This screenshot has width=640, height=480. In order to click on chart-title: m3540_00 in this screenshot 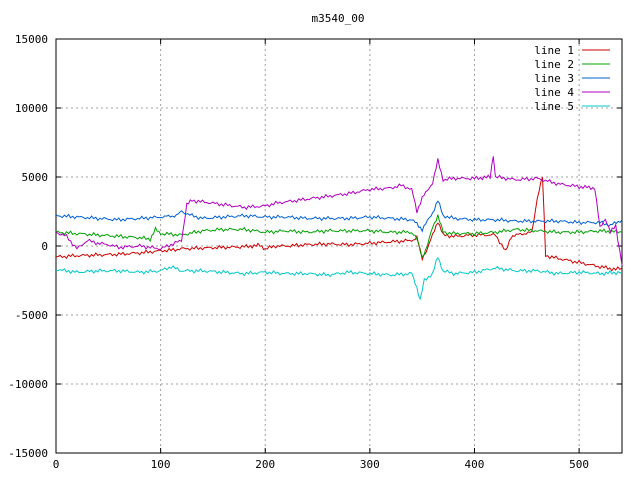, I will do `click(338, 18)`.